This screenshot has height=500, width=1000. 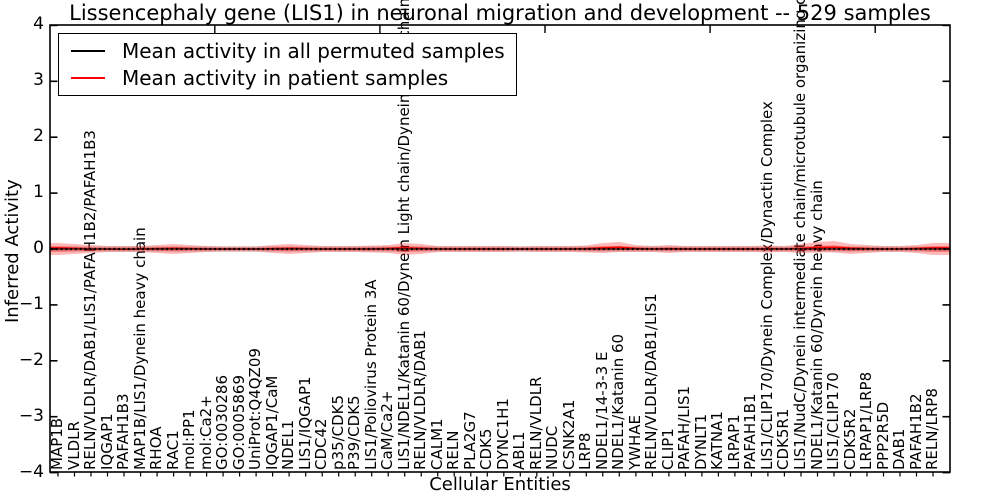 What do you see at coordinates (31, 303) in the screenshot?
I see `y-tick-label: −1` at bounding box center [31, 303].